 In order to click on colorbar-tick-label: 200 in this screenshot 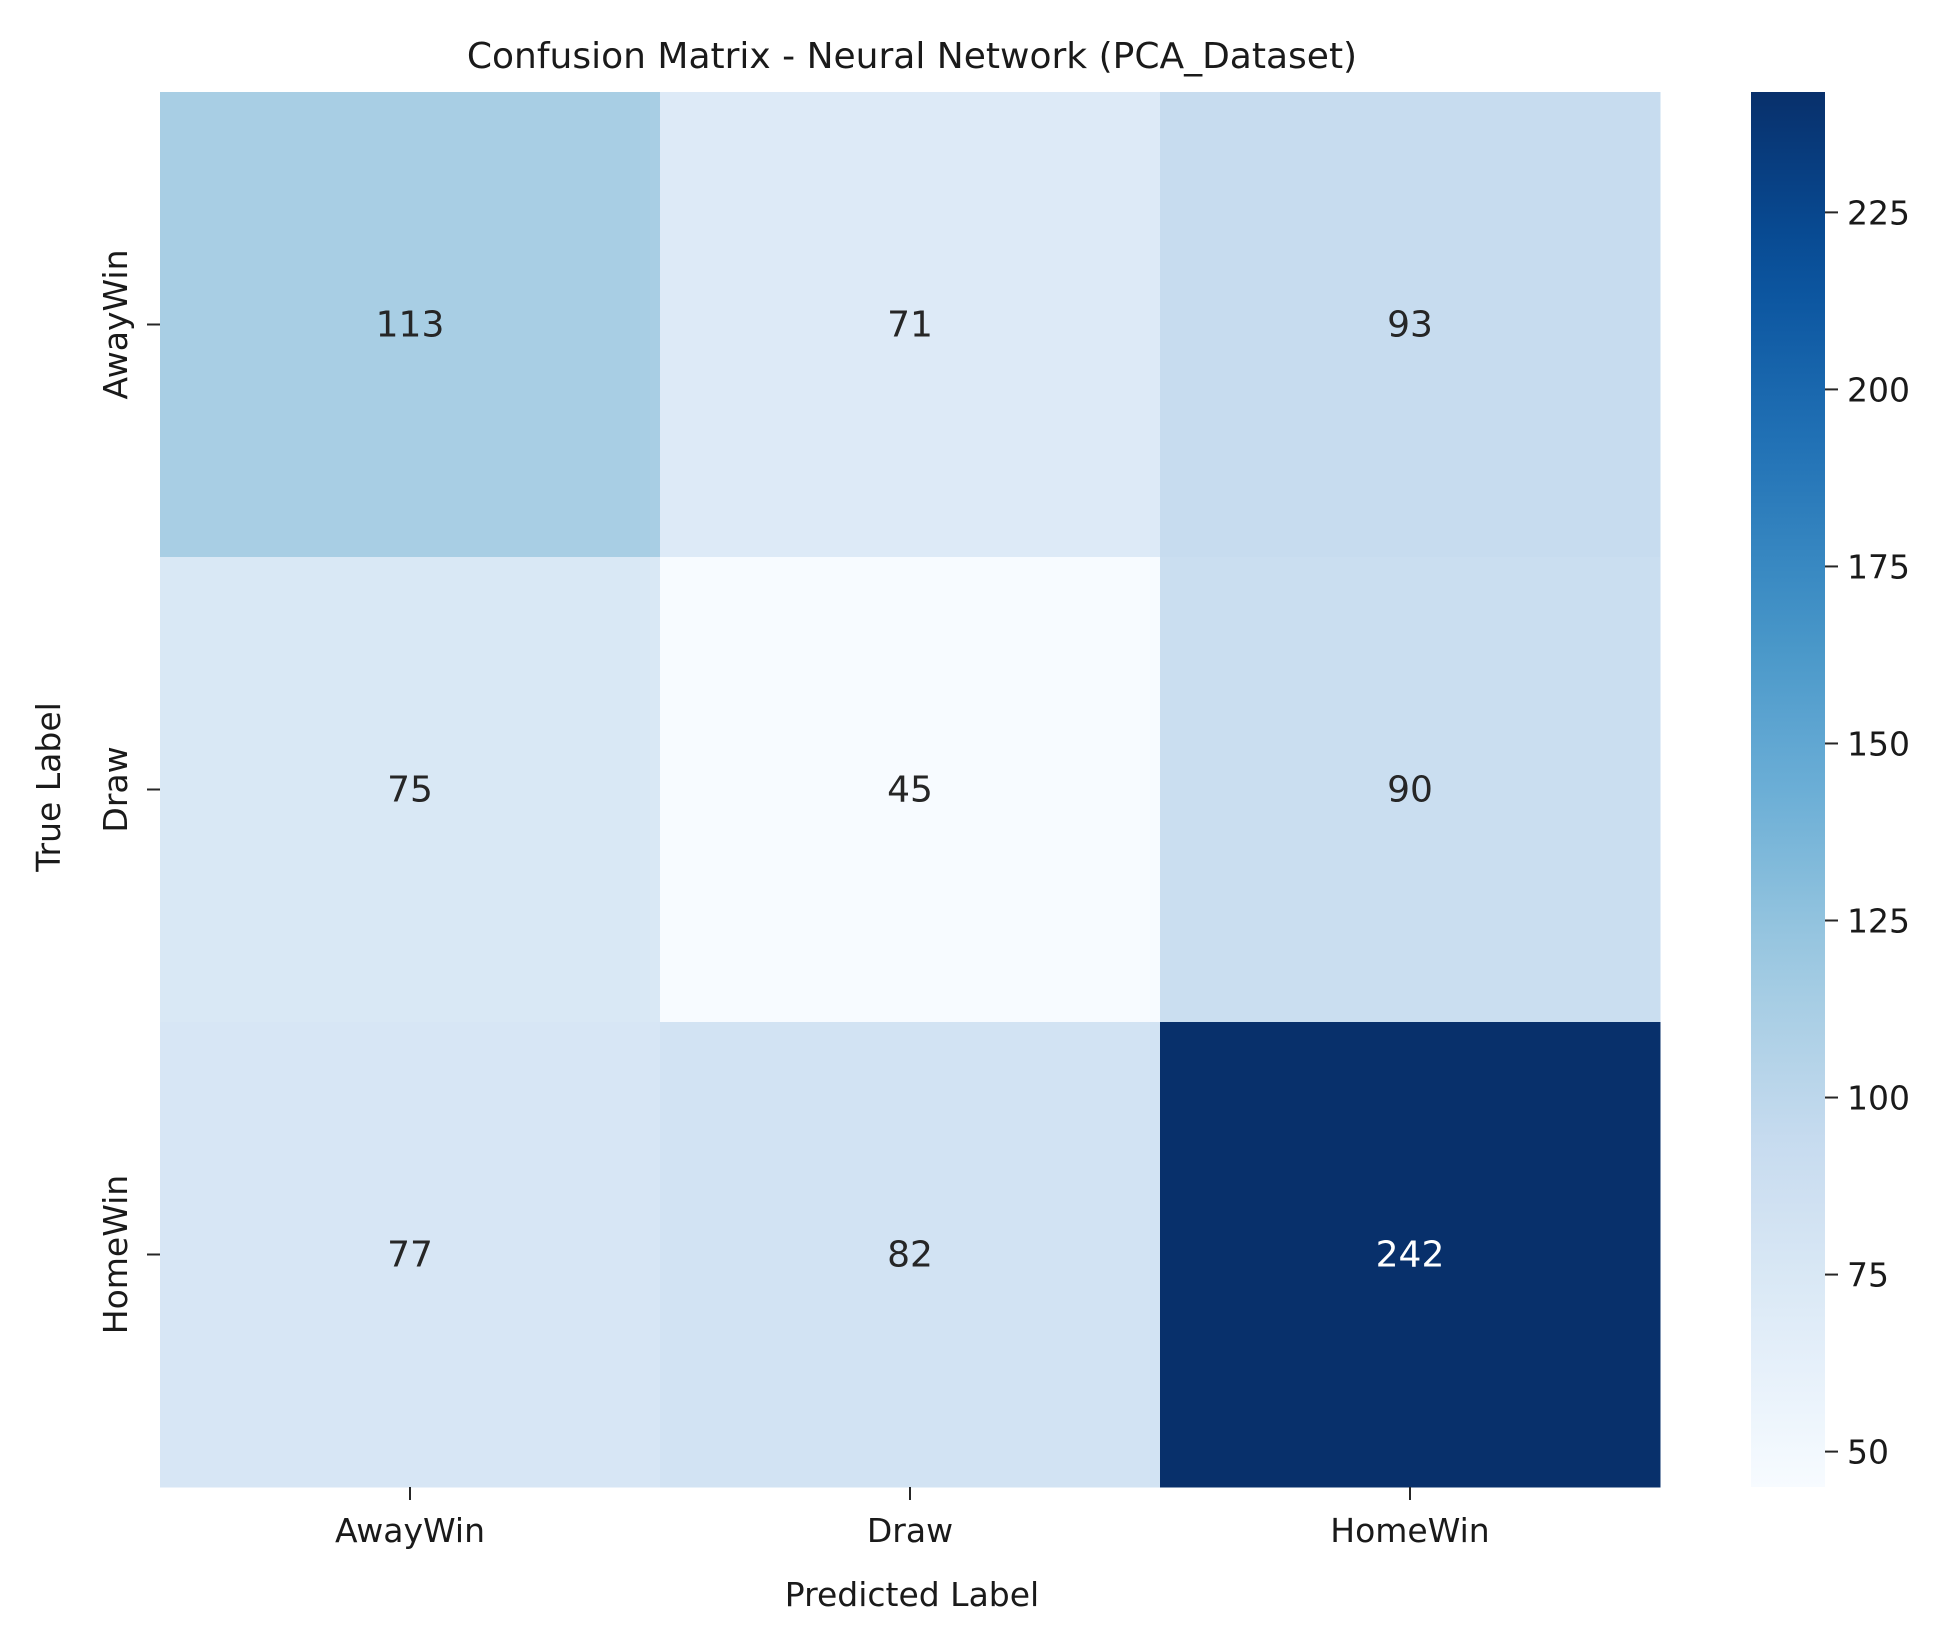, I will do `click(1878, 389)`.